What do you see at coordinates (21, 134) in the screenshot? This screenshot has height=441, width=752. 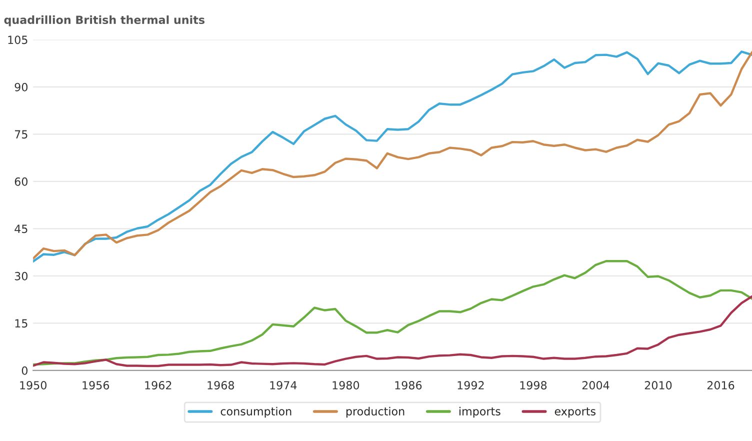 I see `y-tick-label: 75` at bounding box center [21, 134].